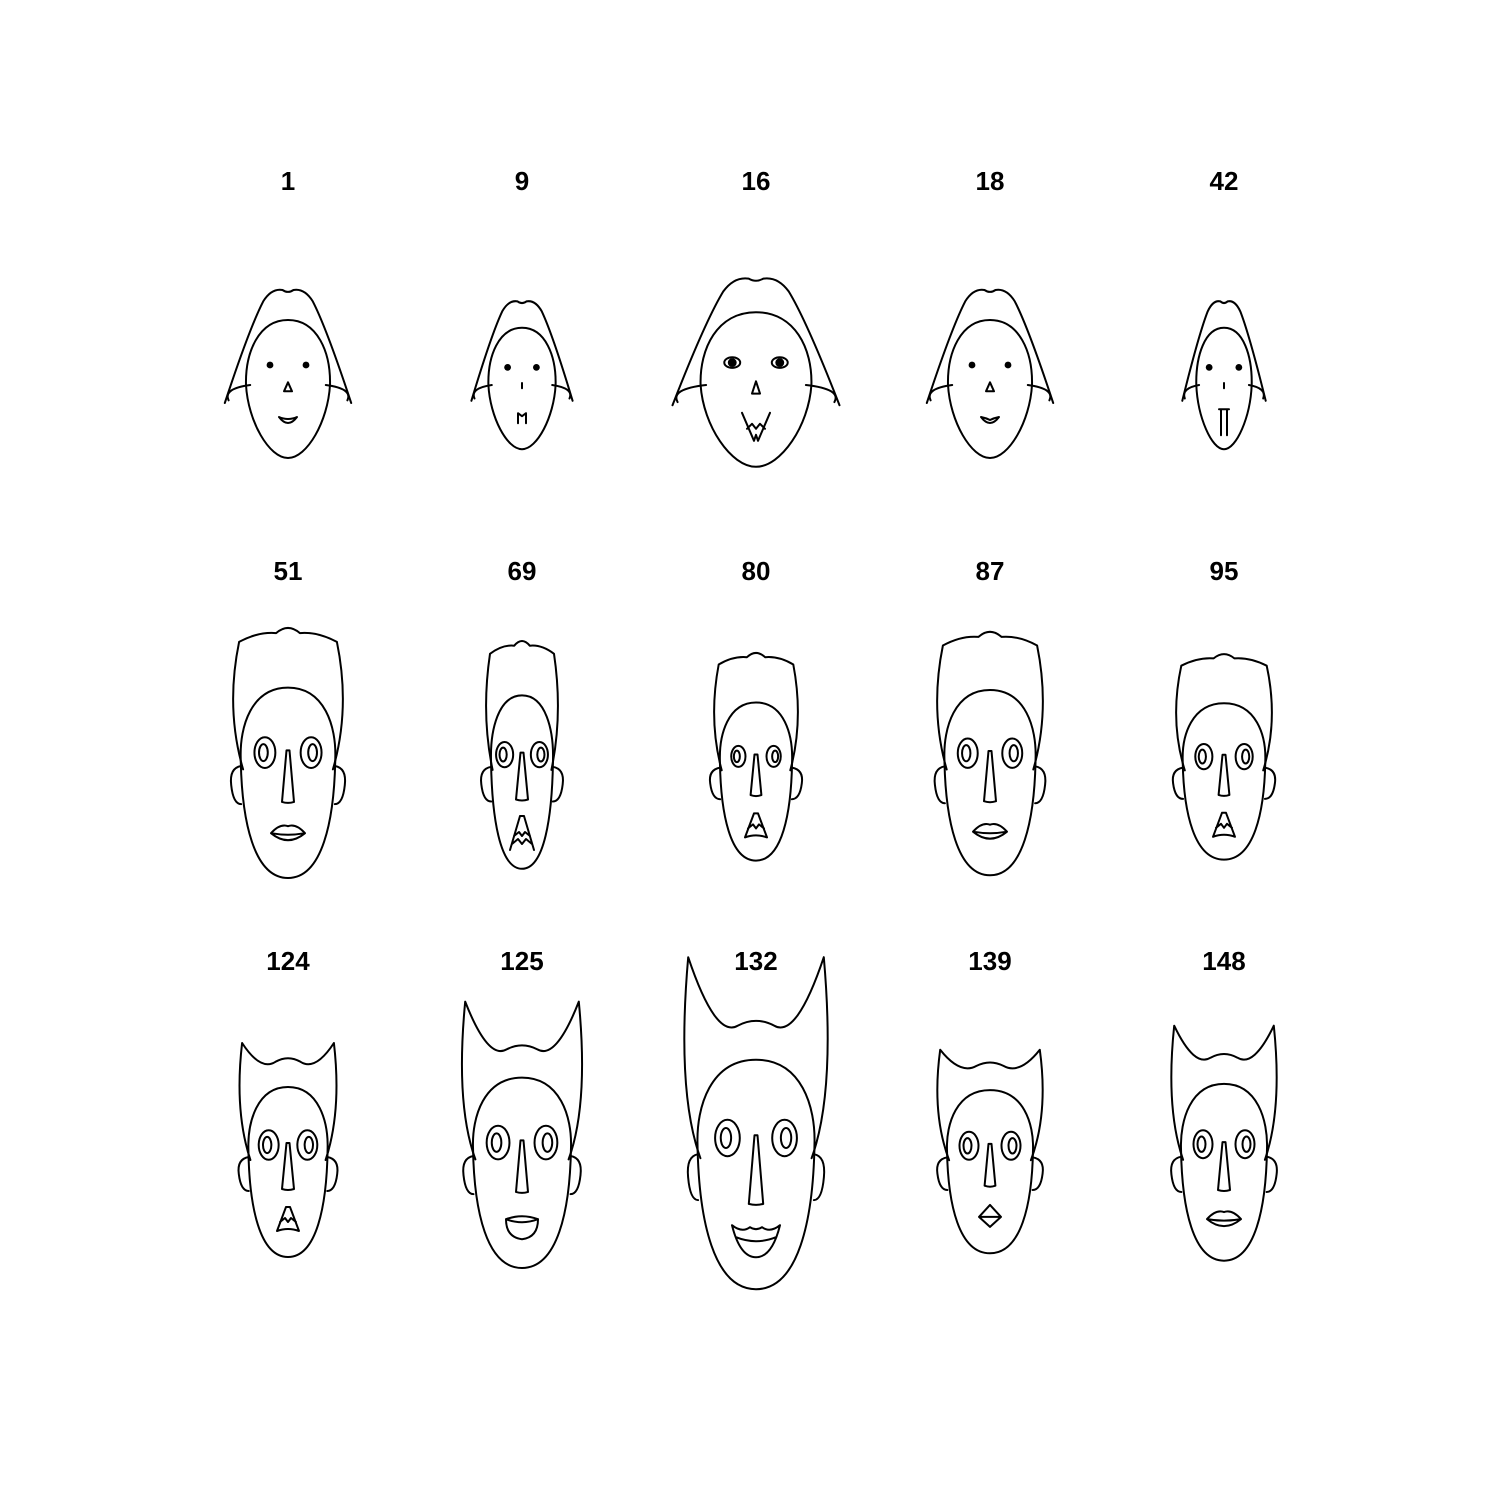 The height and width of the screenshot is (1512, 1512). What do you see at coordinates (989, 961) in the screenshot?
I see `face-label: 139` at bounding box center [989, 961].